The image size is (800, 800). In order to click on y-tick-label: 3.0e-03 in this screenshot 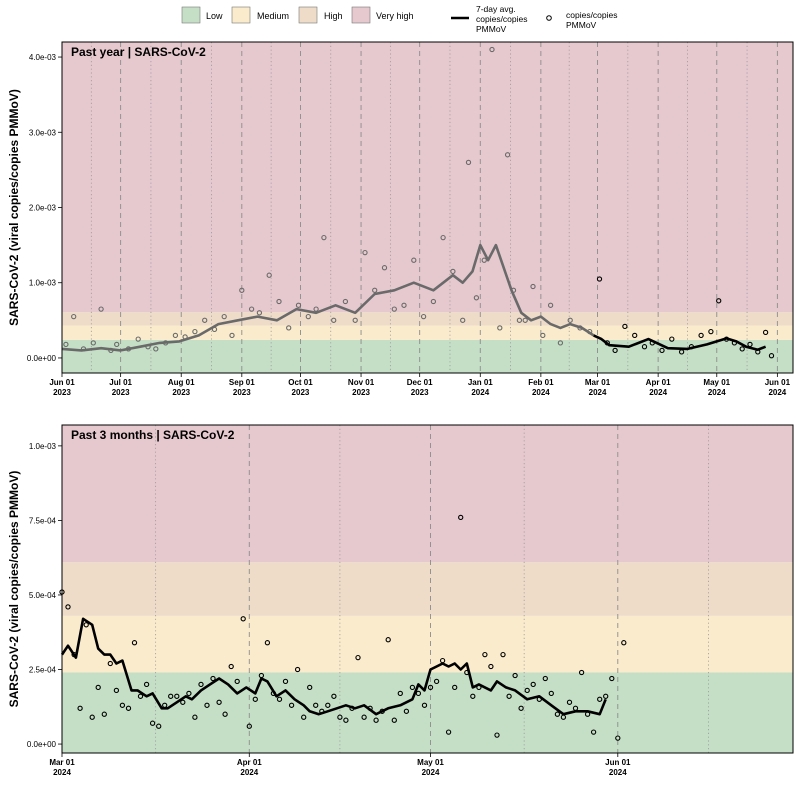, I will do `click(43, 132)`.